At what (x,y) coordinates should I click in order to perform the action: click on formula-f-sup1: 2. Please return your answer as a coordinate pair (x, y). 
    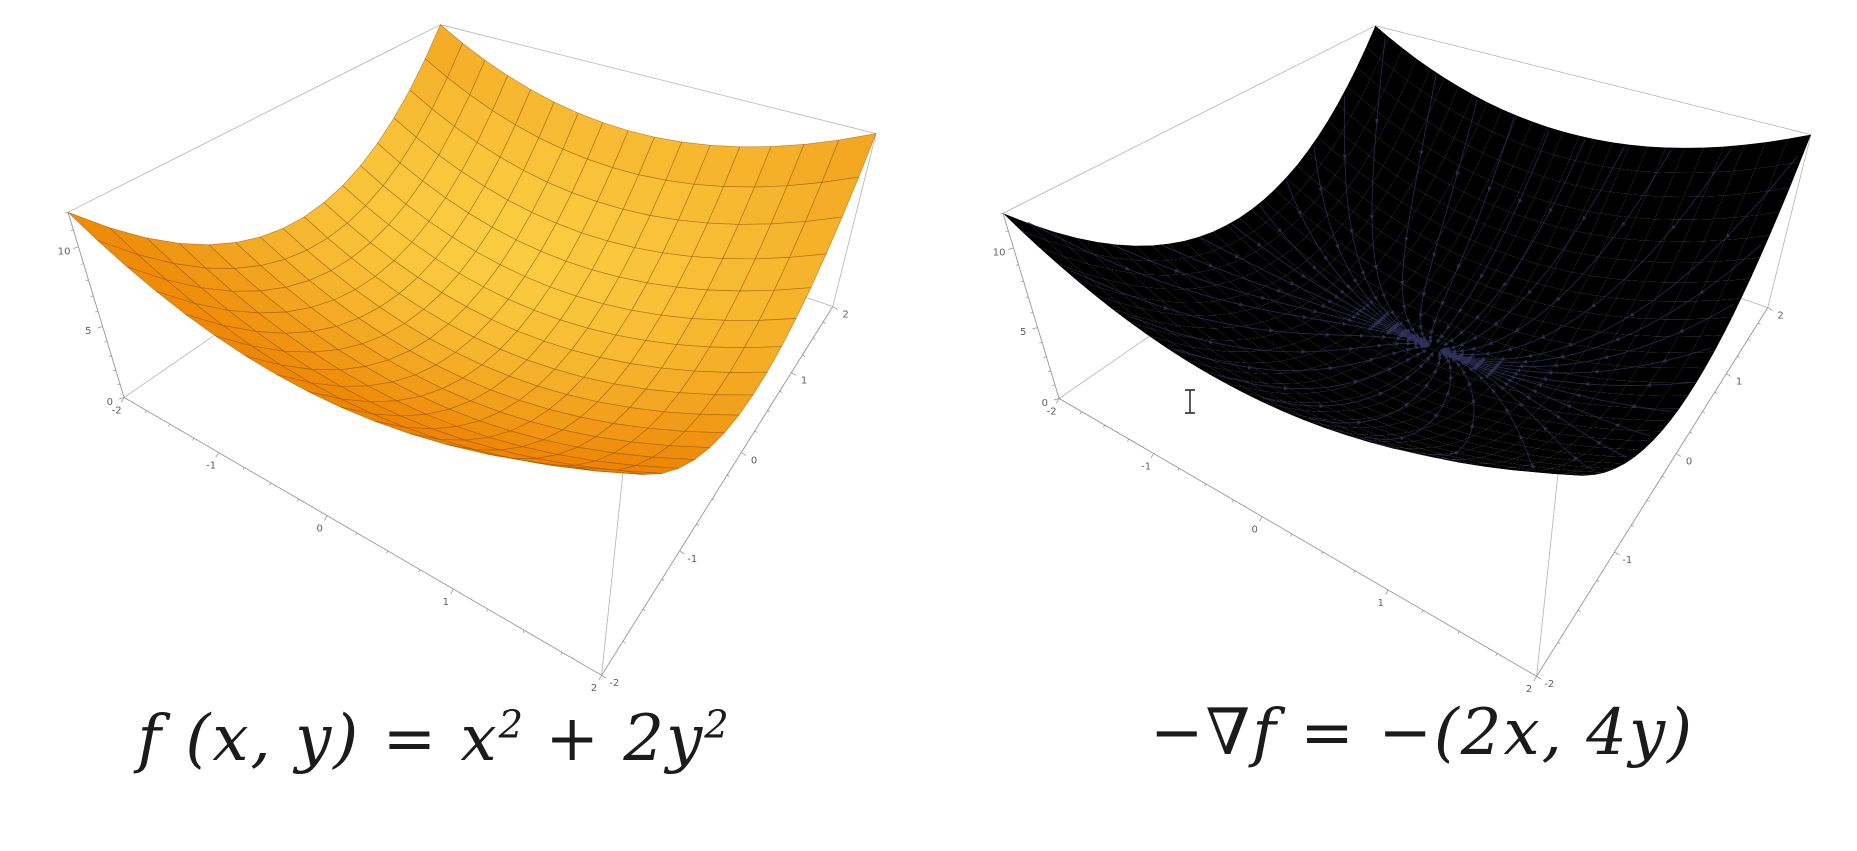
    Looking at the image, I should click on (511, 725).